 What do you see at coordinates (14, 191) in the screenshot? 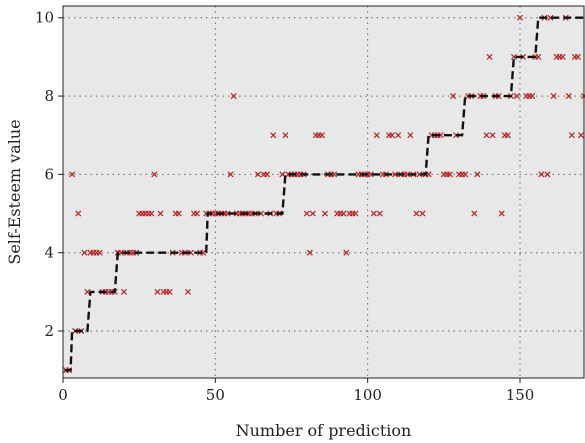
I see `y-axis-title: Self-Esteem value` at bounding box center [14, 191].